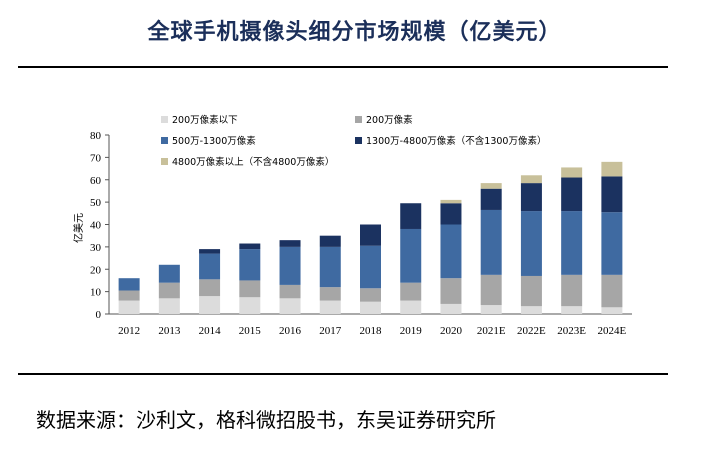 The width and height of the screenshot is (709, 453). I want to click on legend-label: 1300万-4800万像素（不含1300万像素）, so click(456, 141).